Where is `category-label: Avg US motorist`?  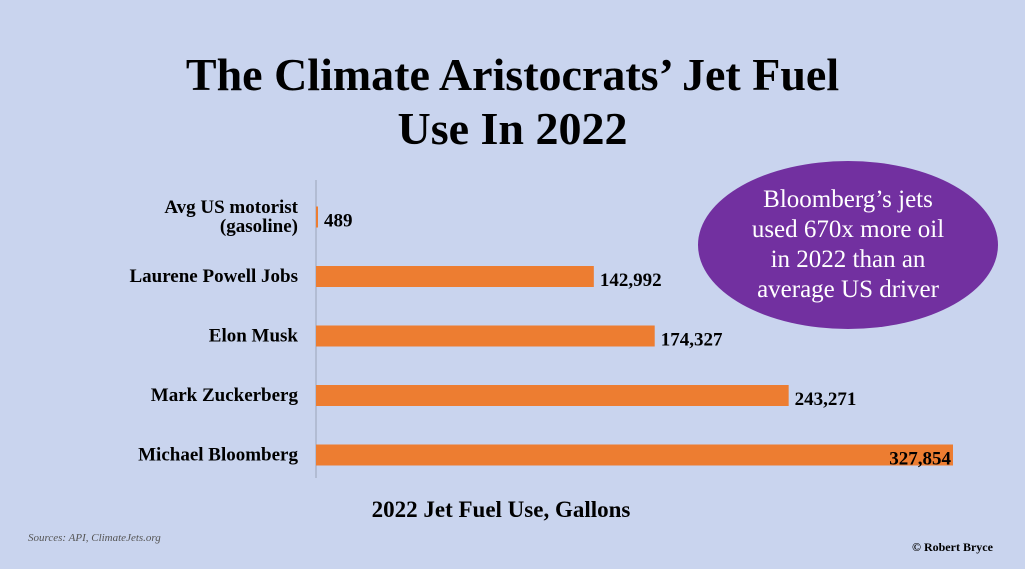 category-label: Avg US motorist is located at coordinates (231, 207).